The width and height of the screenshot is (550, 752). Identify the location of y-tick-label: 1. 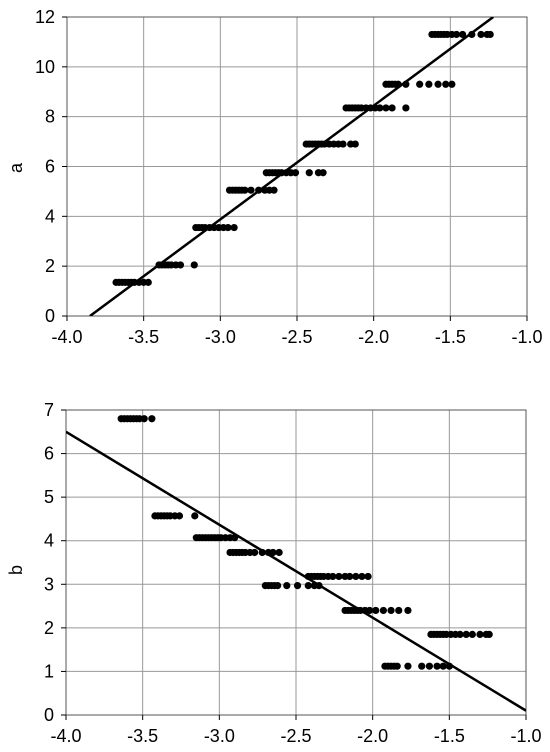
(49, 671).